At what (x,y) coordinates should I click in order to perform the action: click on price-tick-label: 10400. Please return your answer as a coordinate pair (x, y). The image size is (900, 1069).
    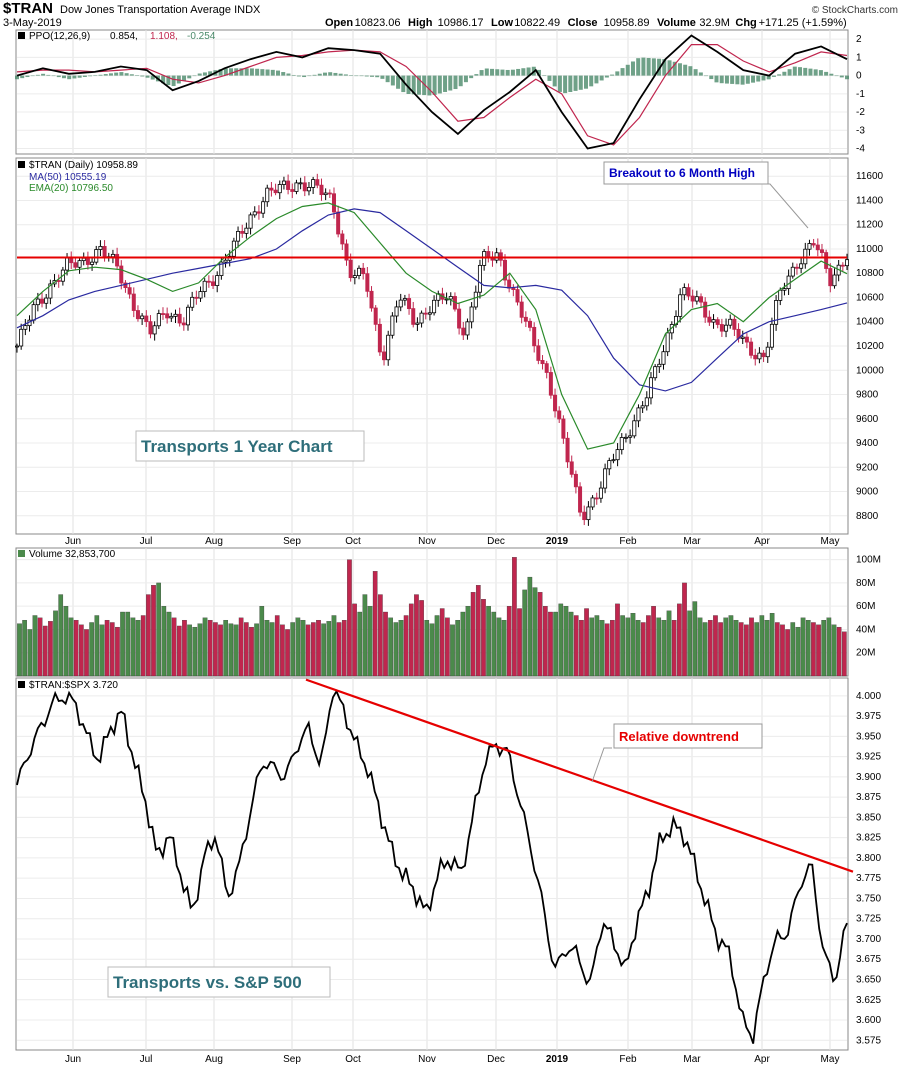
    Looking at the image, I should click on (870, 322).